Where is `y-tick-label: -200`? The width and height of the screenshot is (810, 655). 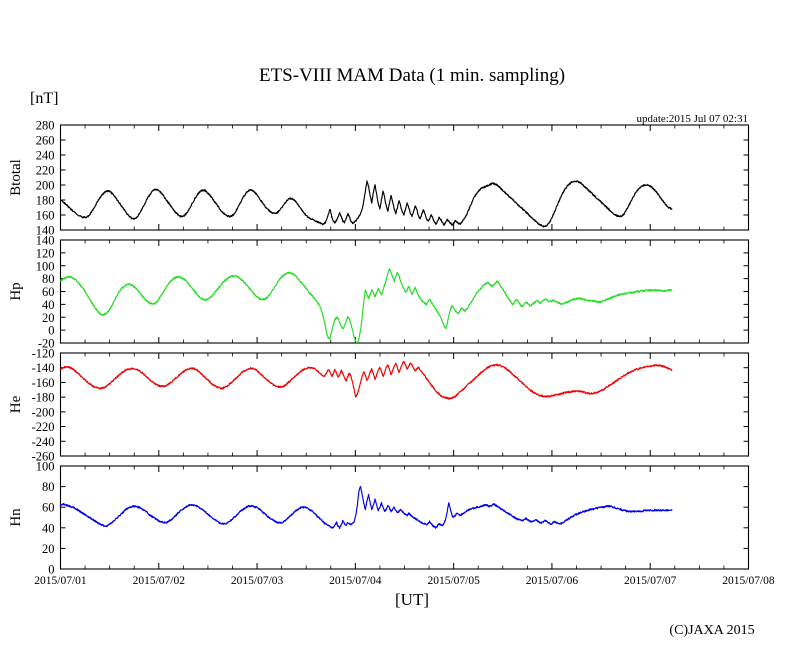 y-tick-label: -200 is located at coordinates (43, 412).